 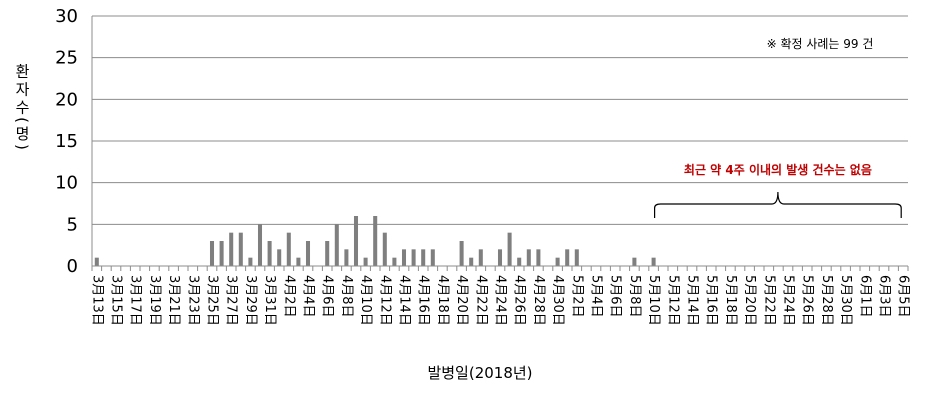 What do you see at coordinates (22, 108) in the screenshot?
I see `y-axis-label: 환자수(명)` at bounding box center [22, 108].